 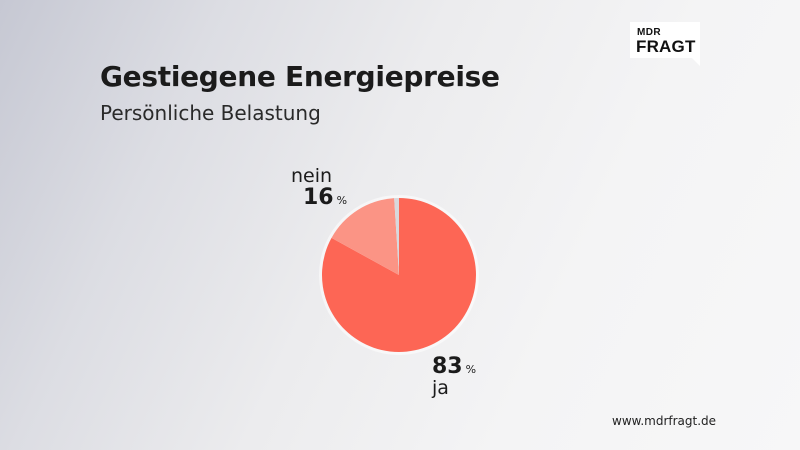 I want to click on label-nein-name: nein, so click(x=312, y=176).